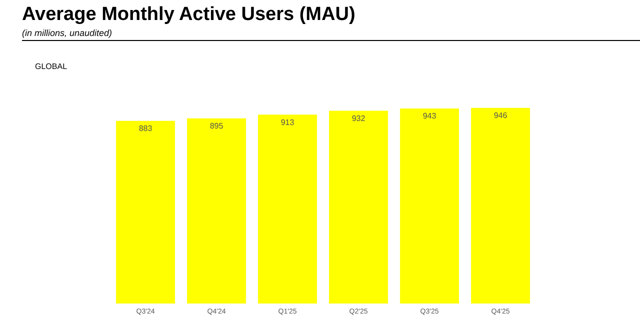 The image size is (640, 325). What do you see at coordinates (501, 115) in the screenshot?
I see `data-label: 946` at bounding box center [501, 115].